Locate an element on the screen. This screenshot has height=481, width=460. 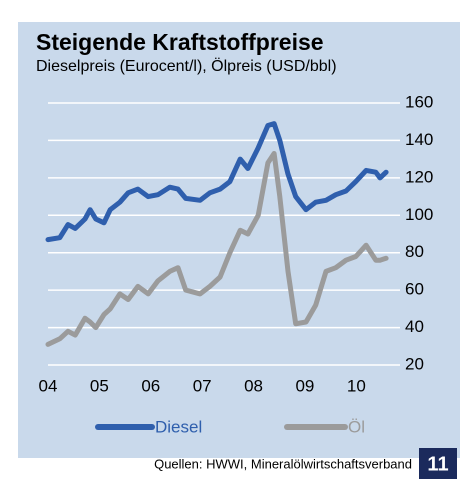
page-number-box is located at coordinates (438, 463).